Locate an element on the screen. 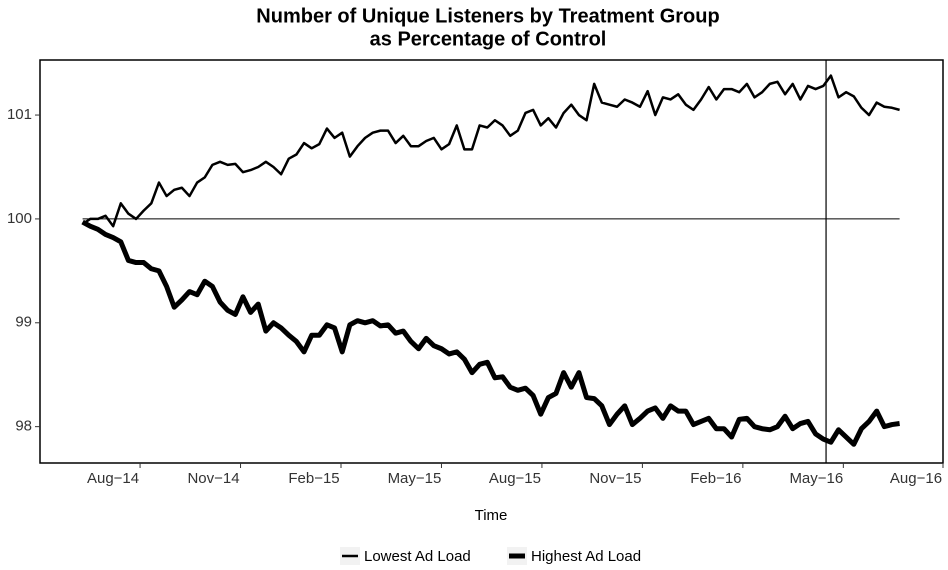 This screenshot has width=948, height=570. x-tick-label: Aug−16 is located at coordinates (916, 478).